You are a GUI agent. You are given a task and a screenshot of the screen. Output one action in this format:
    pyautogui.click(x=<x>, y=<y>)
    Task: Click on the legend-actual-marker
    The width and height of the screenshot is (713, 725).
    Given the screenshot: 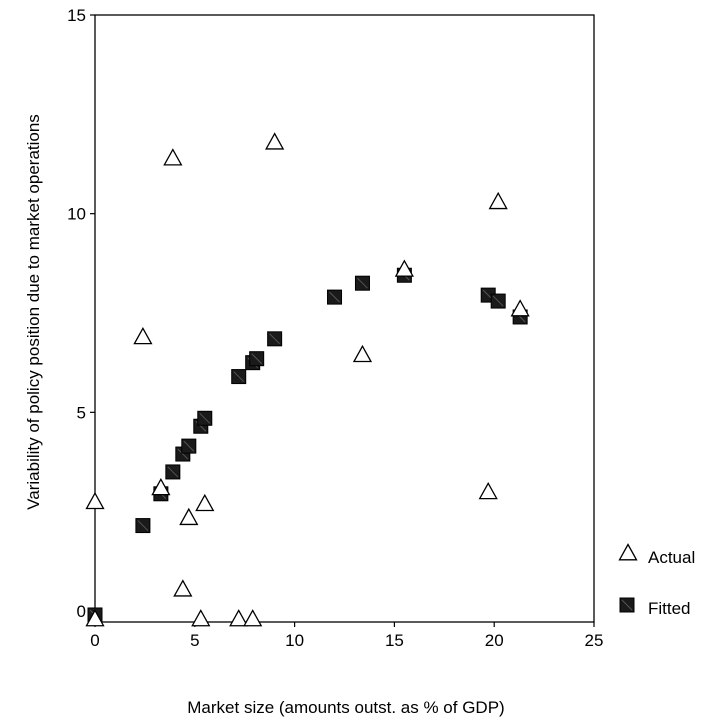 What is the action you would take?
    pyautogui.click(x=628, y=552)
    